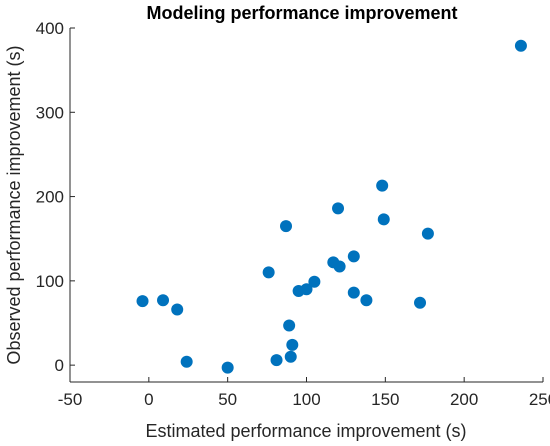 The width and height of the screenshot is (550, 446). Describe the element at coordinates (306, 399) in the screenshot. I see `x-tick-label: 100` at that location.